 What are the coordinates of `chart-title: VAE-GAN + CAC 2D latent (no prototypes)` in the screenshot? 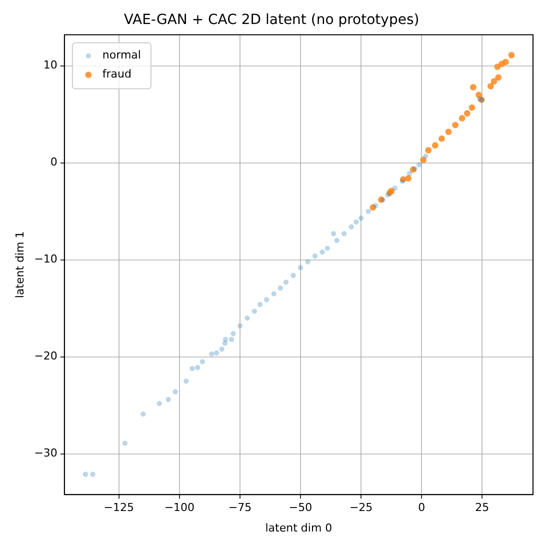 It's located at (272, 20).